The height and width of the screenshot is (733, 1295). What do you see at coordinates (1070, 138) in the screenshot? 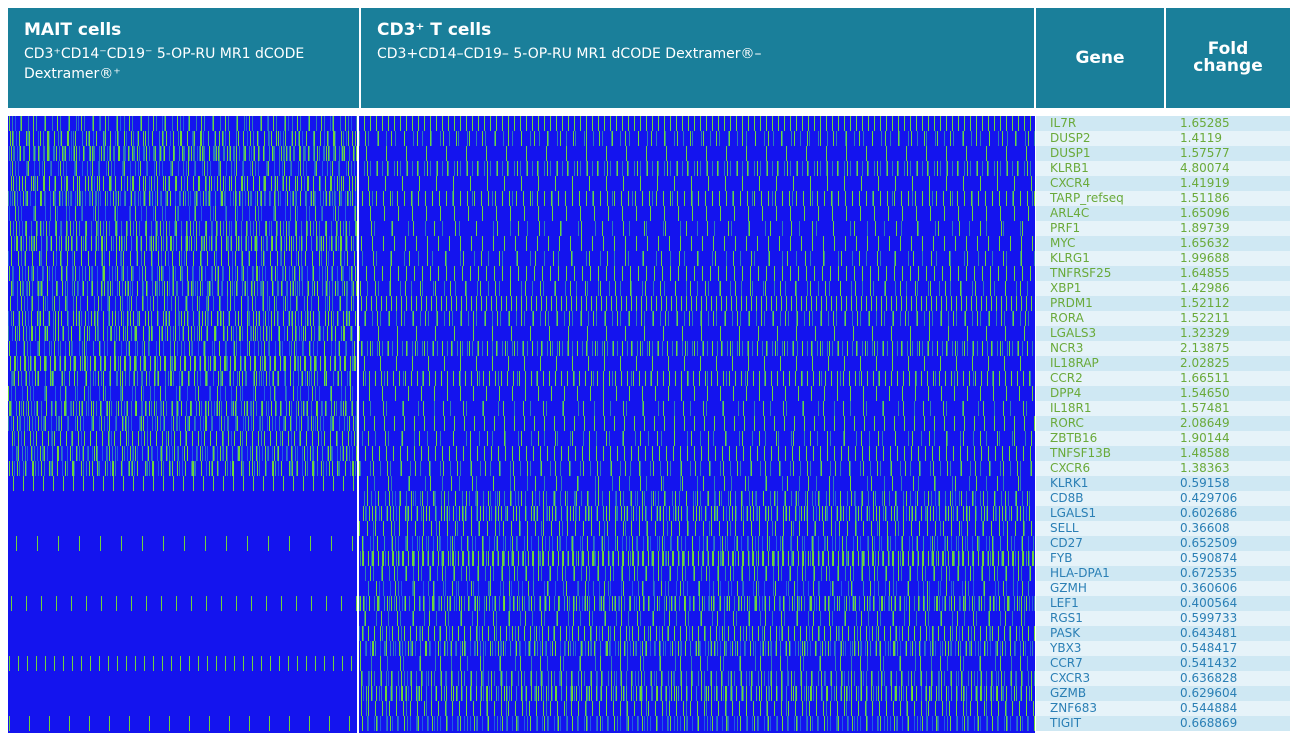
I see `gene: DUSP2` at bounding box center [1070, 138].